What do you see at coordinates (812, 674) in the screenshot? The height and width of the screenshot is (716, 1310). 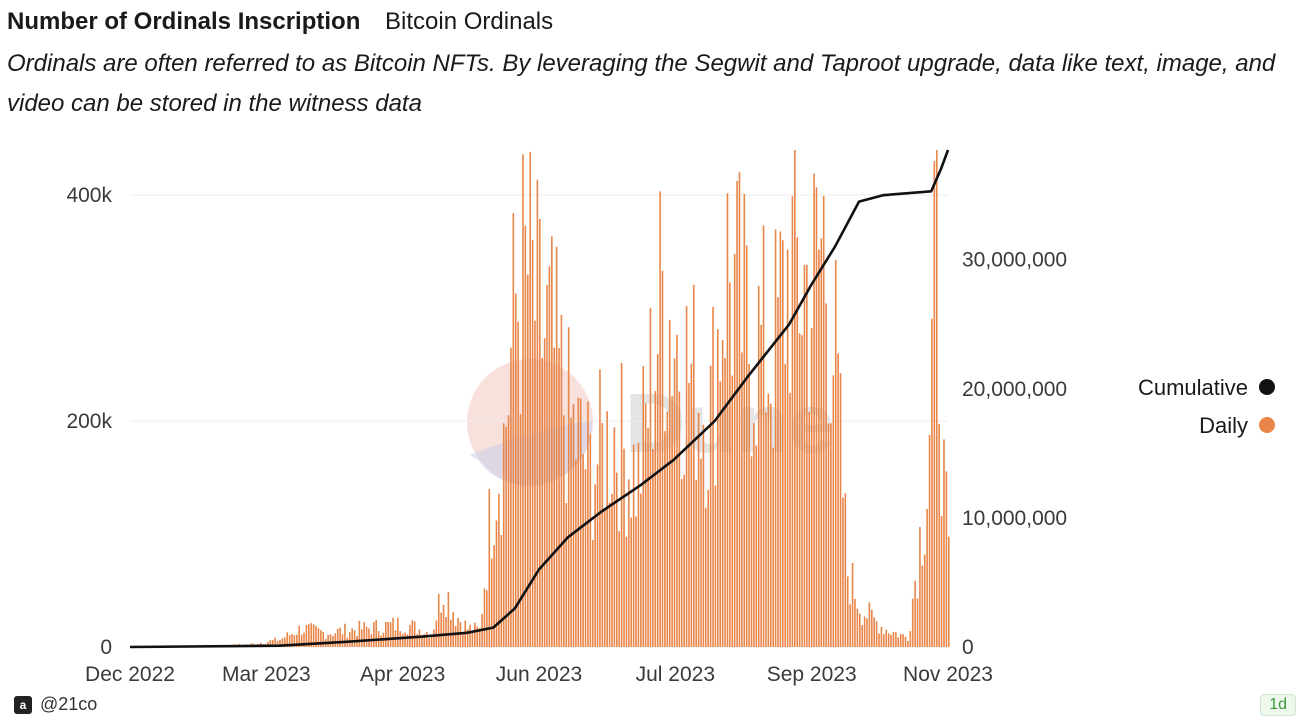 I see `x-tick-label: Sep 2023` at bounding box center [812, 674].